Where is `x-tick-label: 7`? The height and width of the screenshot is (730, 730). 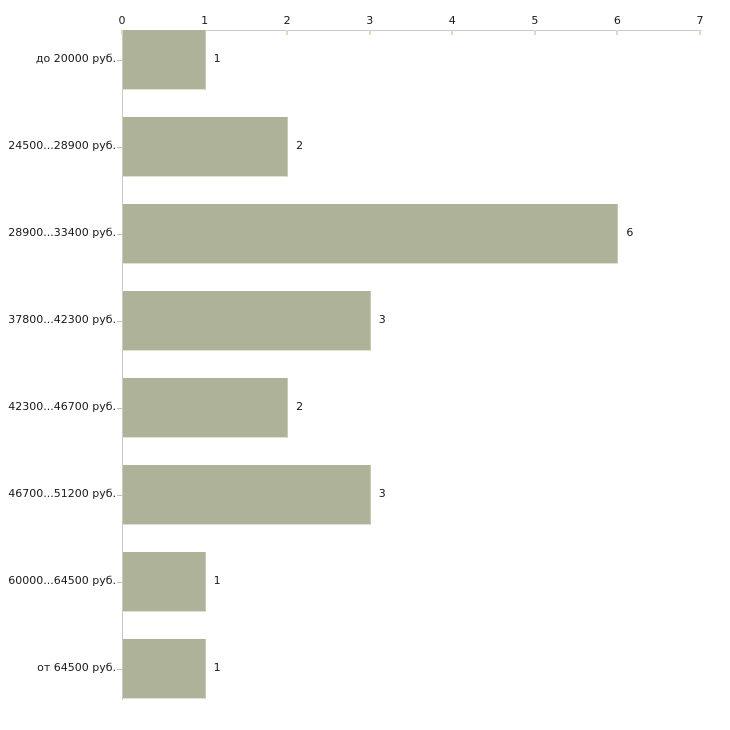
x-tick-label: 7 is located at coordinates (700, 20).